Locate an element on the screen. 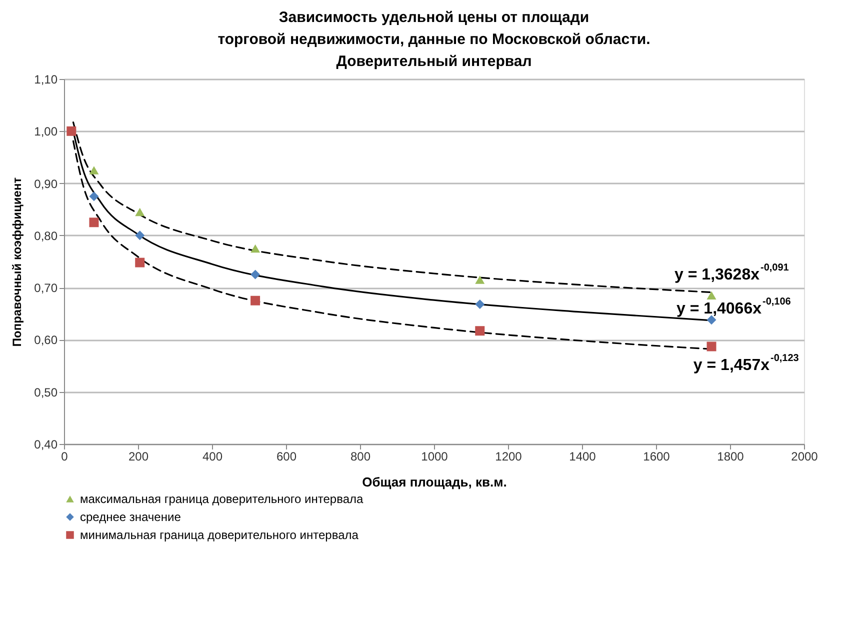 The width and height of the screenshot is (867, 630). legend-label: среднее значение is located at coordinates (131, 517).